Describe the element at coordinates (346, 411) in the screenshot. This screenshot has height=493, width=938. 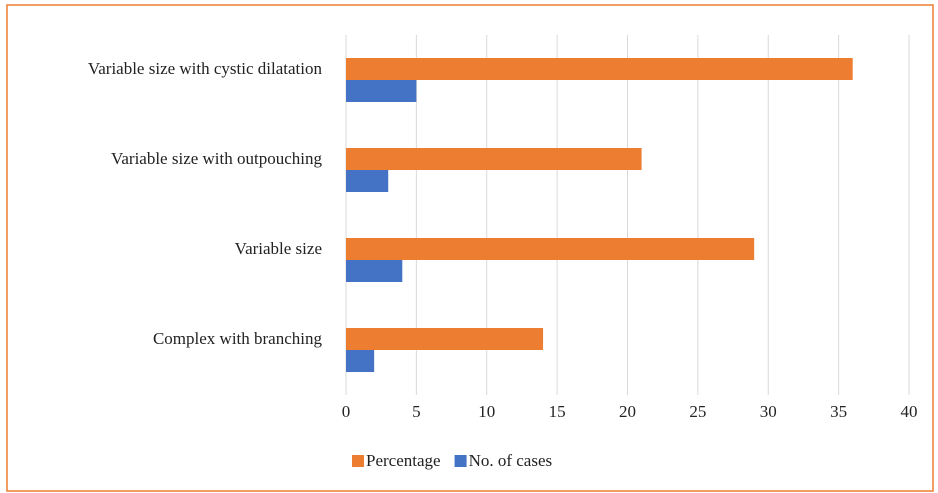
I see `x-tick-label: 0` at that location.